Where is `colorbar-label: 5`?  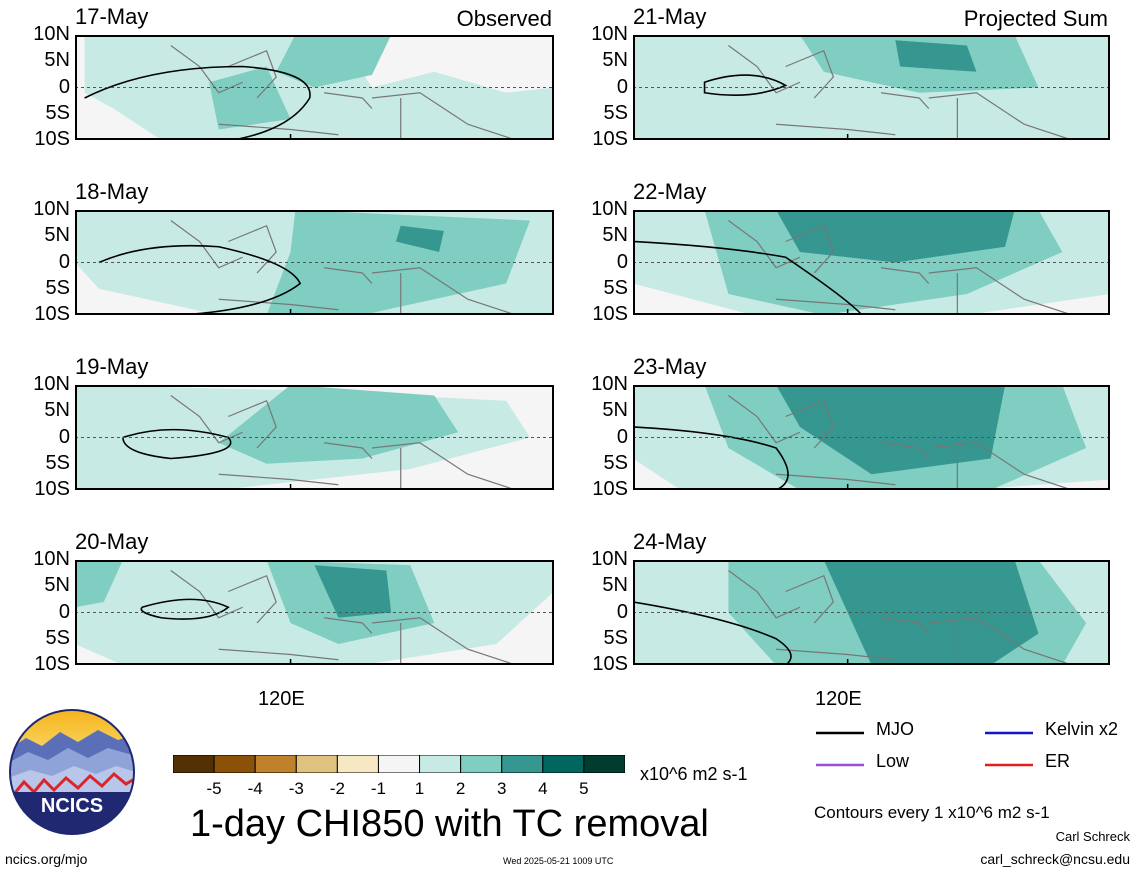 colorbar-label: 5 is located at coordinates (584, 788).